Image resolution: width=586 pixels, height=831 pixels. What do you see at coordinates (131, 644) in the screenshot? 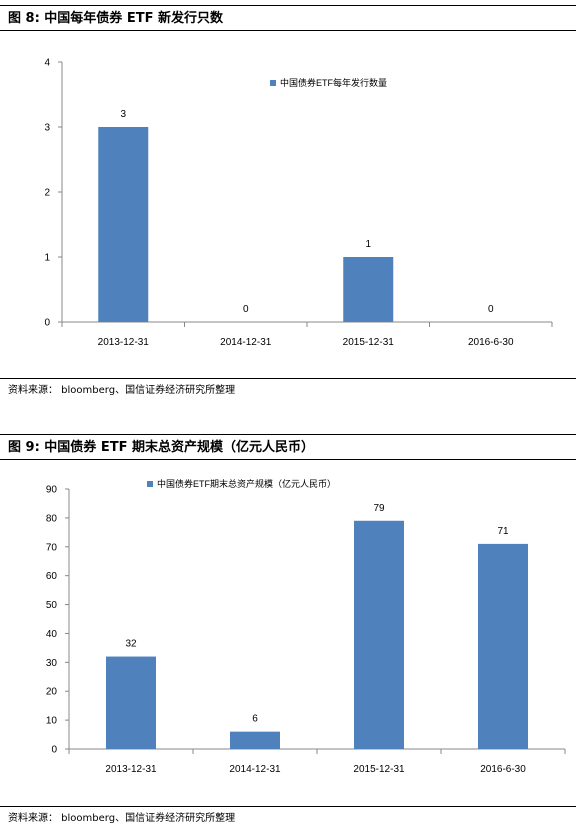
I see `data-label: 32` at bounding box center [131, 644].